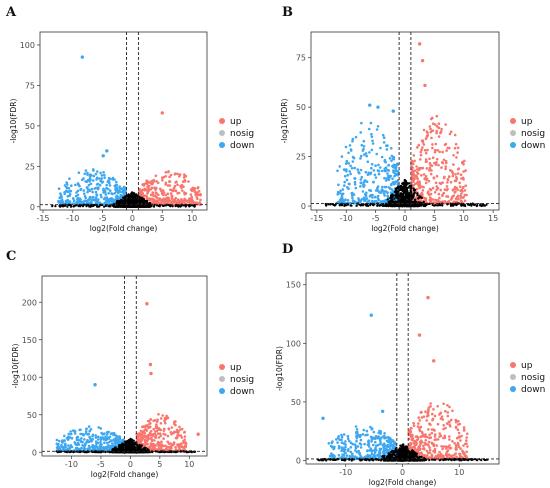 The height and width of the screenshot is (488, 550). I want to click on panel-letter: A, so click(11, 12).